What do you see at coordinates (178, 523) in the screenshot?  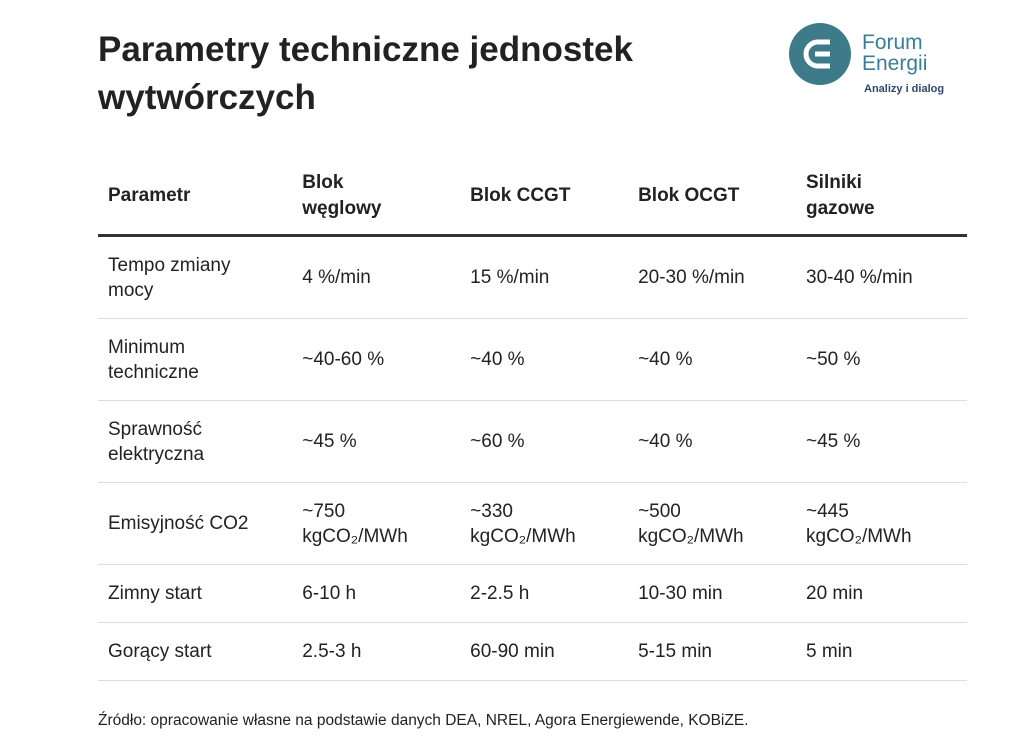 I see `table-cell-text: Emisyjność CO2` at bounding box center [178, 523].